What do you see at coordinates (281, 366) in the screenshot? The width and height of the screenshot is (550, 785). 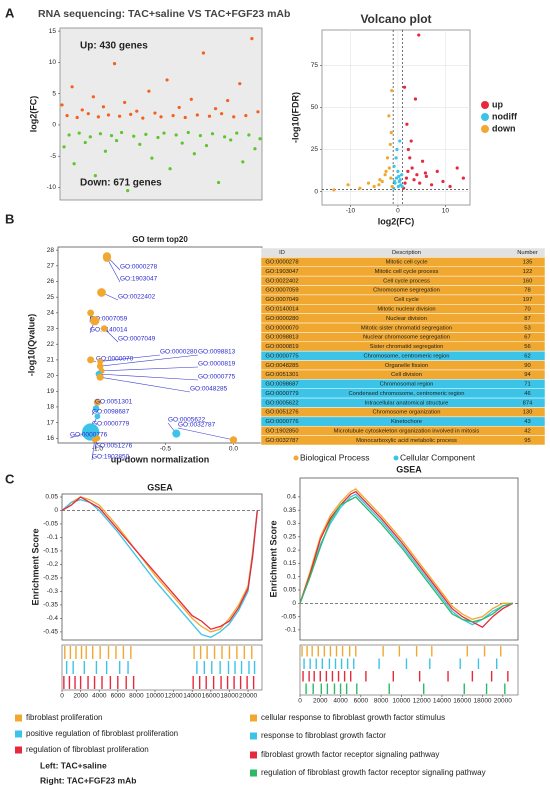 I see `table-cell: GO:0048285` at bounding box center [281, 366].